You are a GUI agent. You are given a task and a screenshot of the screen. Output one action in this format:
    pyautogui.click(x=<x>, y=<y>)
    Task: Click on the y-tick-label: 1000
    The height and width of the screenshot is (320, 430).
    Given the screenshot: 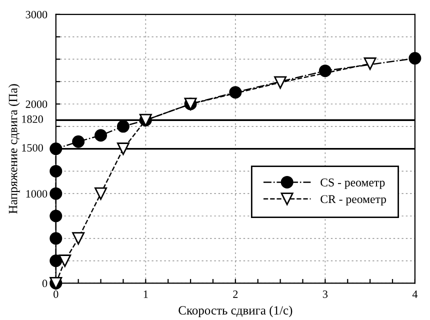 What is the action you would take?
    pyautogui.click(x=37, y=194)
    